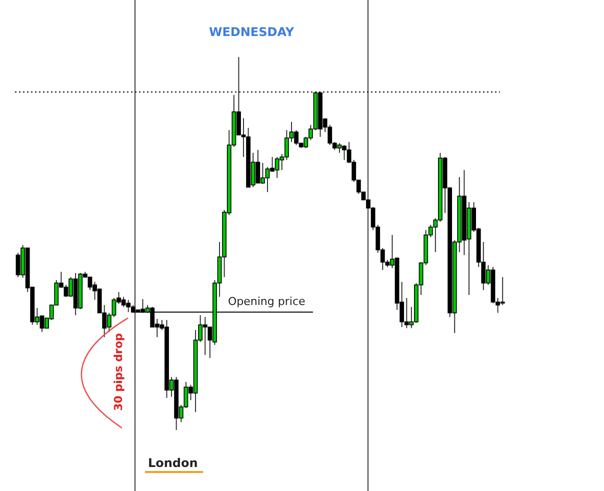 The image size is (604, 491). I want to click on ref-line-label: Opening price, so click(267, 301).